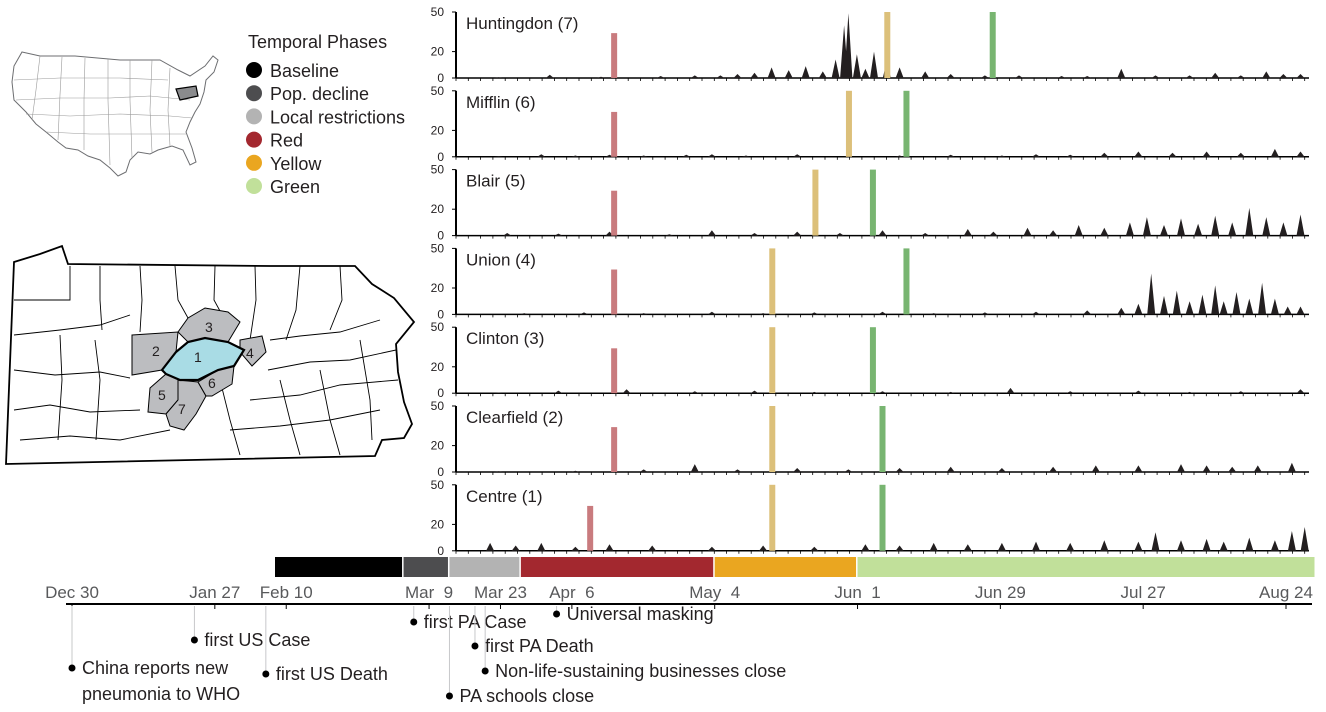 The height and width of the screenshot is (712, 1326). What do you see at coordinates (339, 567) in the screenshot?
I see `phase-bar-baseline` at bounding box center [339, 567].